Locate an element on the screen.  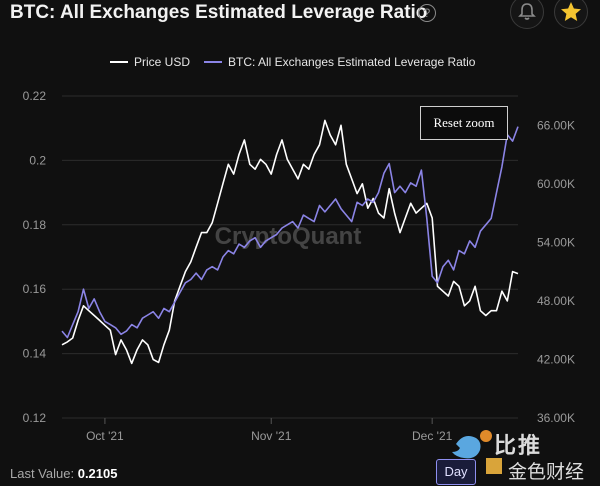
day-resolution-button: Day is located at coordinates (456, 472).